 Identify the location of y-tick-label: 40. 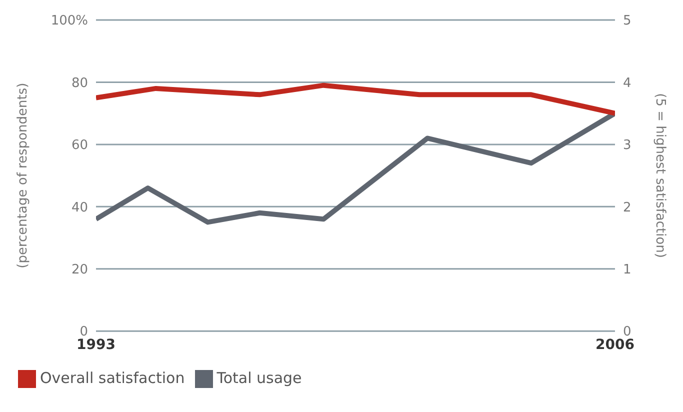
(79, 208).